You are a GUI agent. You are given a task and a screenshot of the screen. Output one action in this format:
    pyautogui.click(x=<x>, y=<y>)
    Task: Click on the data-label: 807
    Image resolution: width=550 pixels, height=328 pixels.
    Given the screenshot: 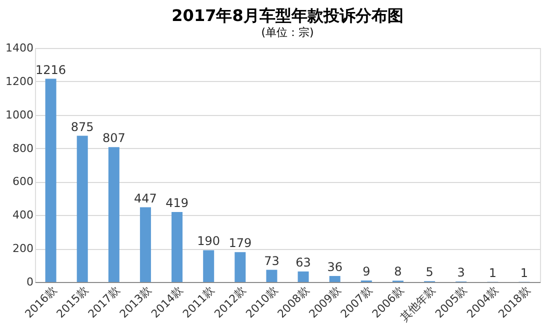 What is the action you would take?
    pyautogui.click(x=114, y=138)
    